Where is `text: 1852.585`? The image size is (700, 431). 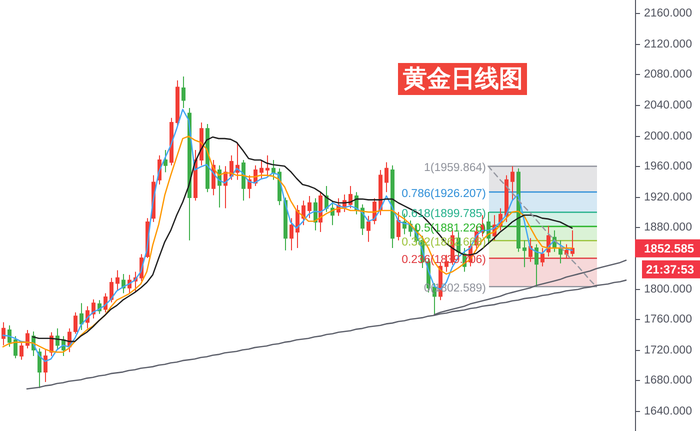 text: 1852.585 is located at coordinates (669, 248).